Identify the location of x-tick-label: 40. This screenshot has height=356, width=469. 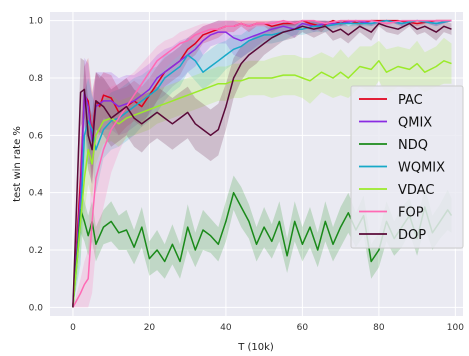
(226, 328).